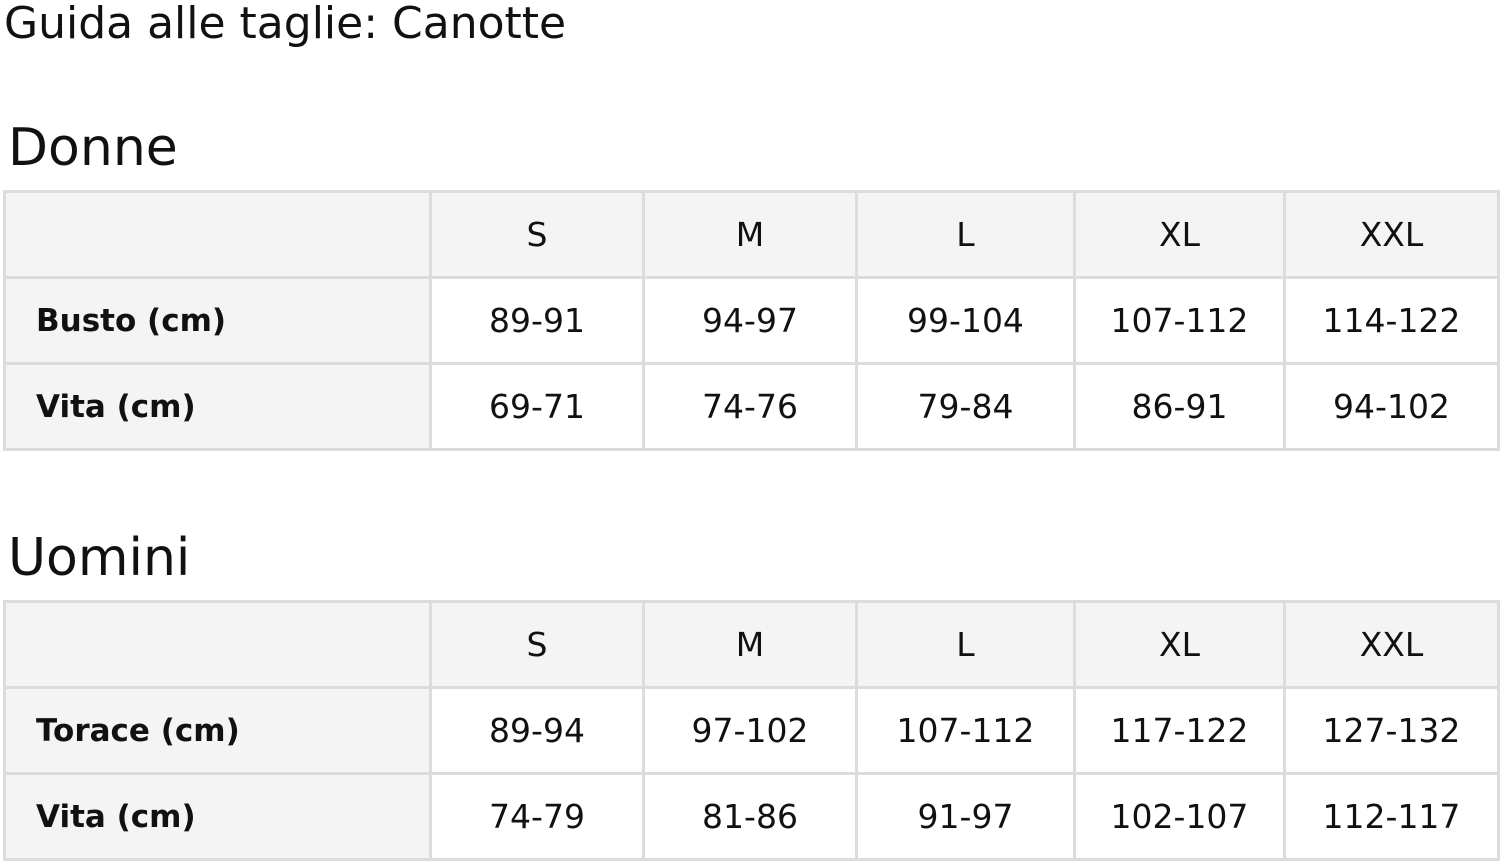  I want to click on row-label: Busto (cm), so click(217, 320).